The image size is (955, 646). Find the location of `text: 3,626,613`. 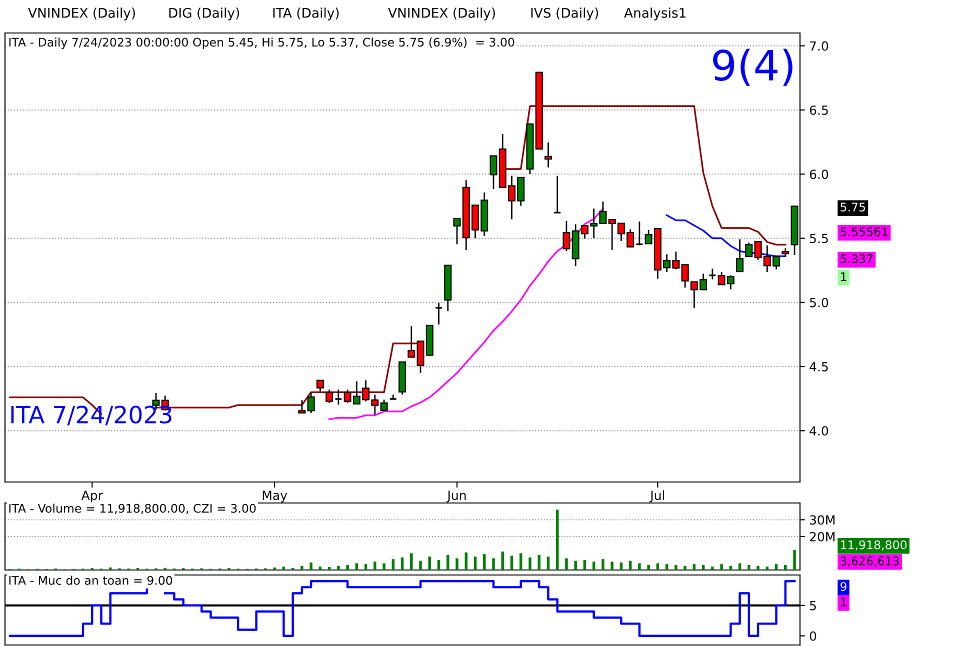

text: 3,626,613 is located at coordinates (869, 561).